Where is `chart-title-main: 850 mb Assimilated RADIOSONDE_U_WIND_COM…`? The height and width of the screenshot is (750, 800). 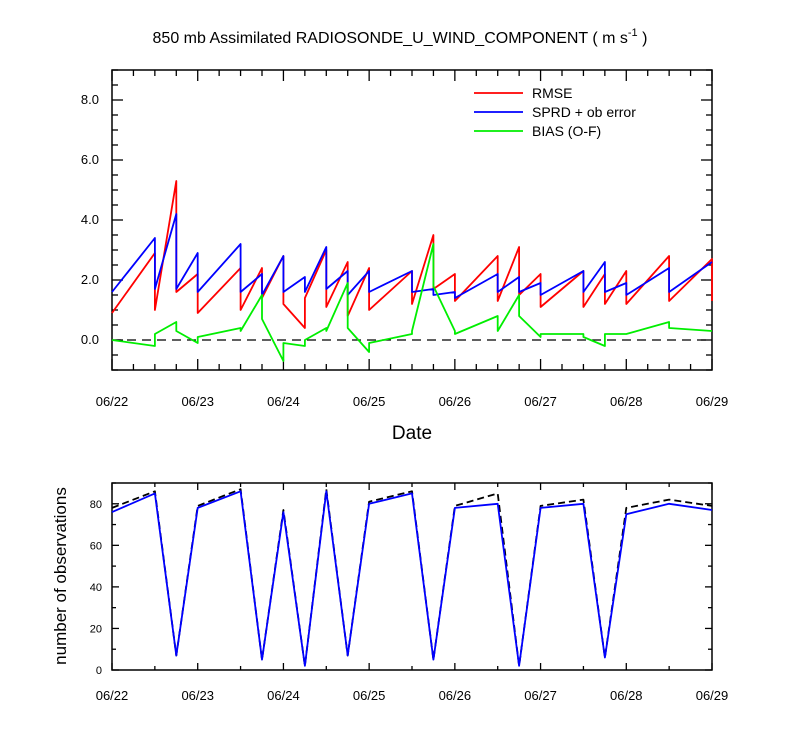 chart-title-main: 850 mb Assimilated RADIOSONDE_U_WIND_COM… is located at coordinates (390, 38).